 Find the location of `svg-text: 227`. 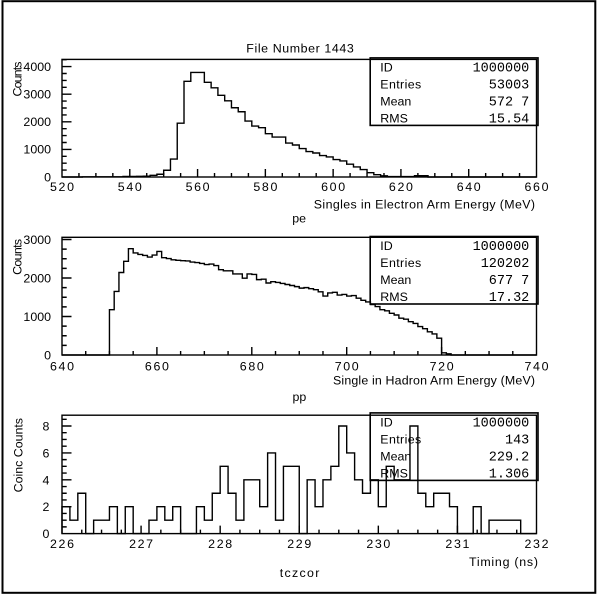

svg-text: 227 is located at coordinates (141, 544).